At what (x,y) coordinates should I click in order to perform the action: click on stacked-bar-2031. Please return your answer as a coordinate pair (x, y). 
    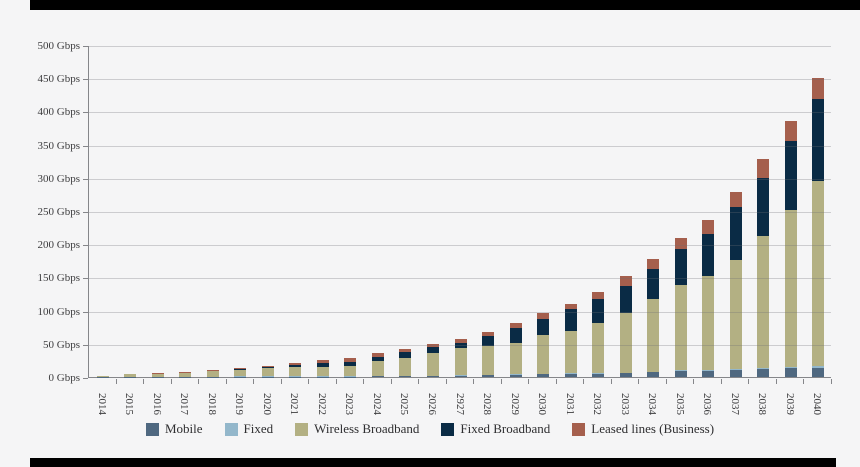
    Looking at the image, I should click on (570, 340).